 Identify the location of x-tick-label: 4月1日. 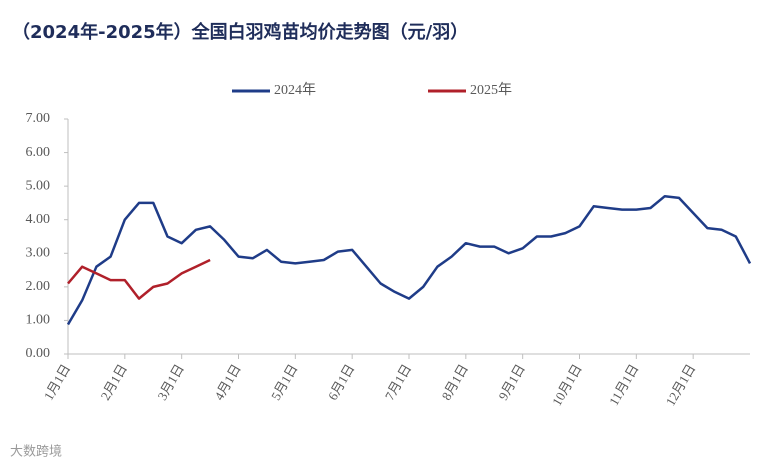
(227, 381).